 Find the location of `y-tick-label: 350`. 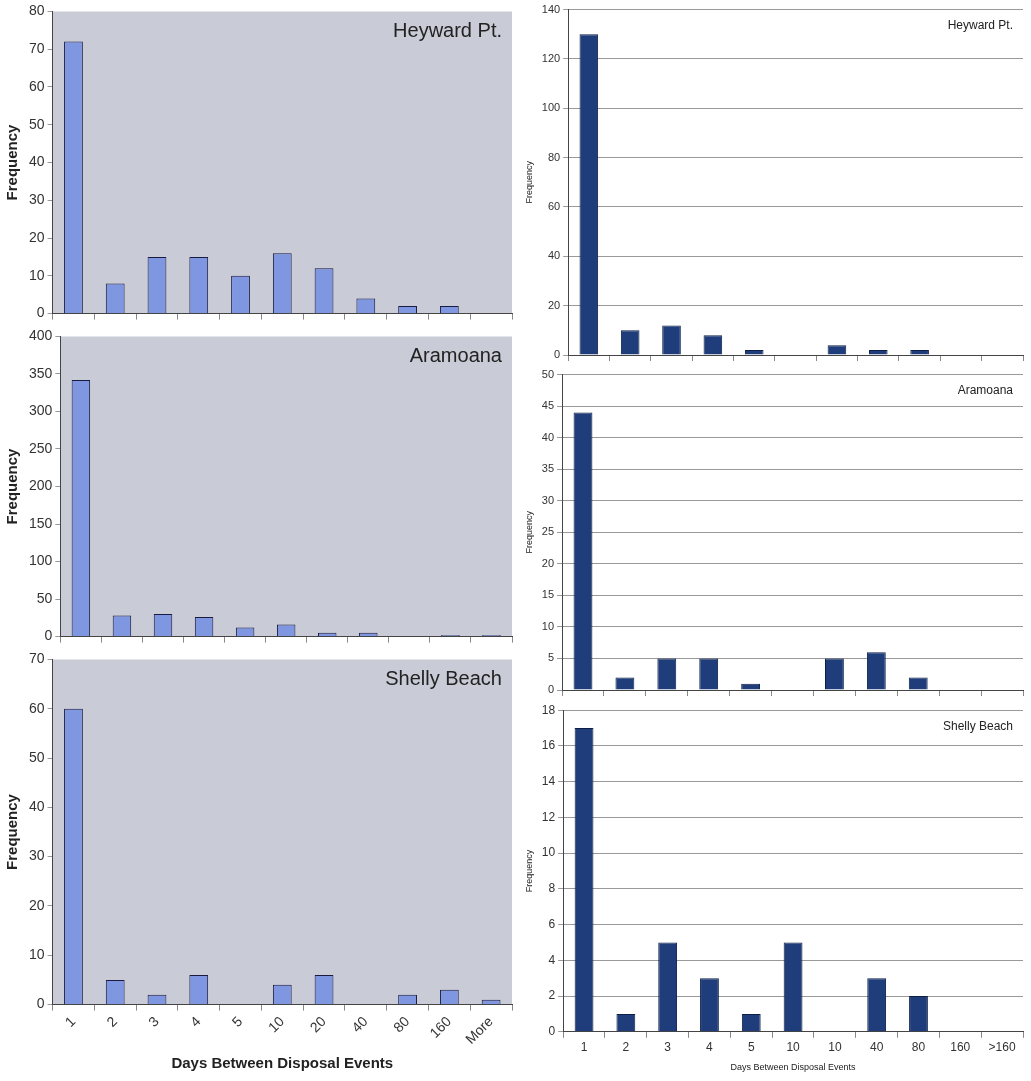

y-tick-label: 350 is located at coordinates (41, 372).